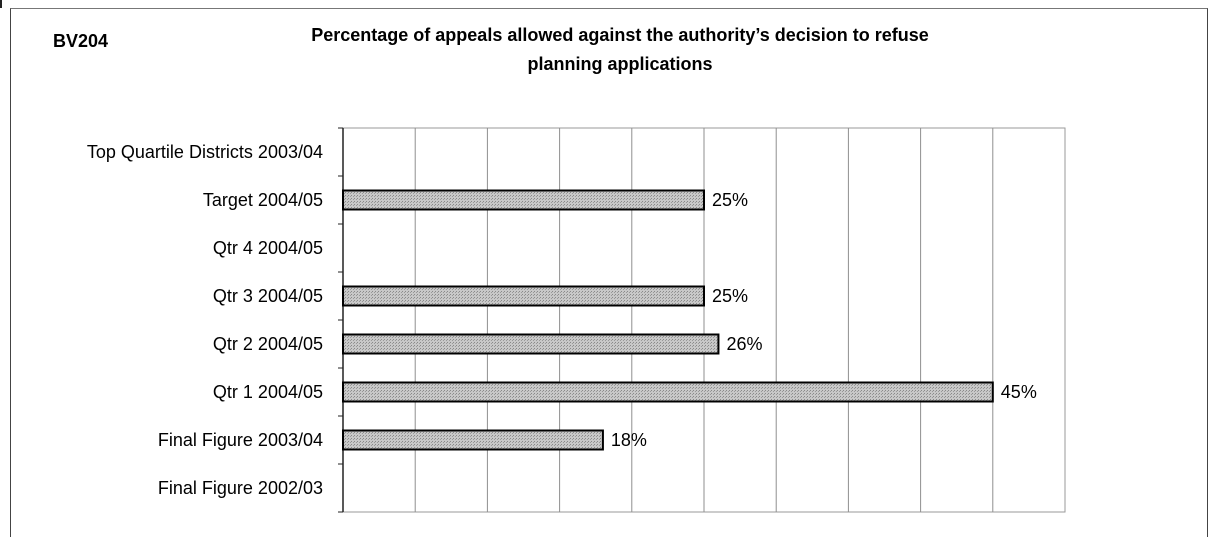  Describe the element at coordinates (205, 152) in the screenshot. I see `category-label: Top Quartile Districts 2003/04` at that location.